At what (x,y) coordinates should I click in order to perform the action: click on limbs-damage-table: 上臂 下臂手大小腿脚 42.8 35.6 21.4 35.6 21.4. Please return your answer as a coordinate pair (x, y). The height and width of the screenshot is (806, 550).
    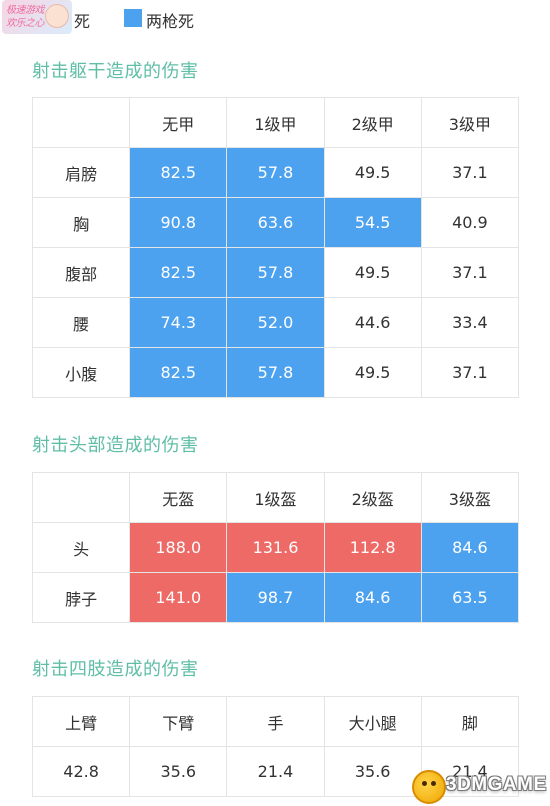
    Looking at the image, I should click on (275, 746).